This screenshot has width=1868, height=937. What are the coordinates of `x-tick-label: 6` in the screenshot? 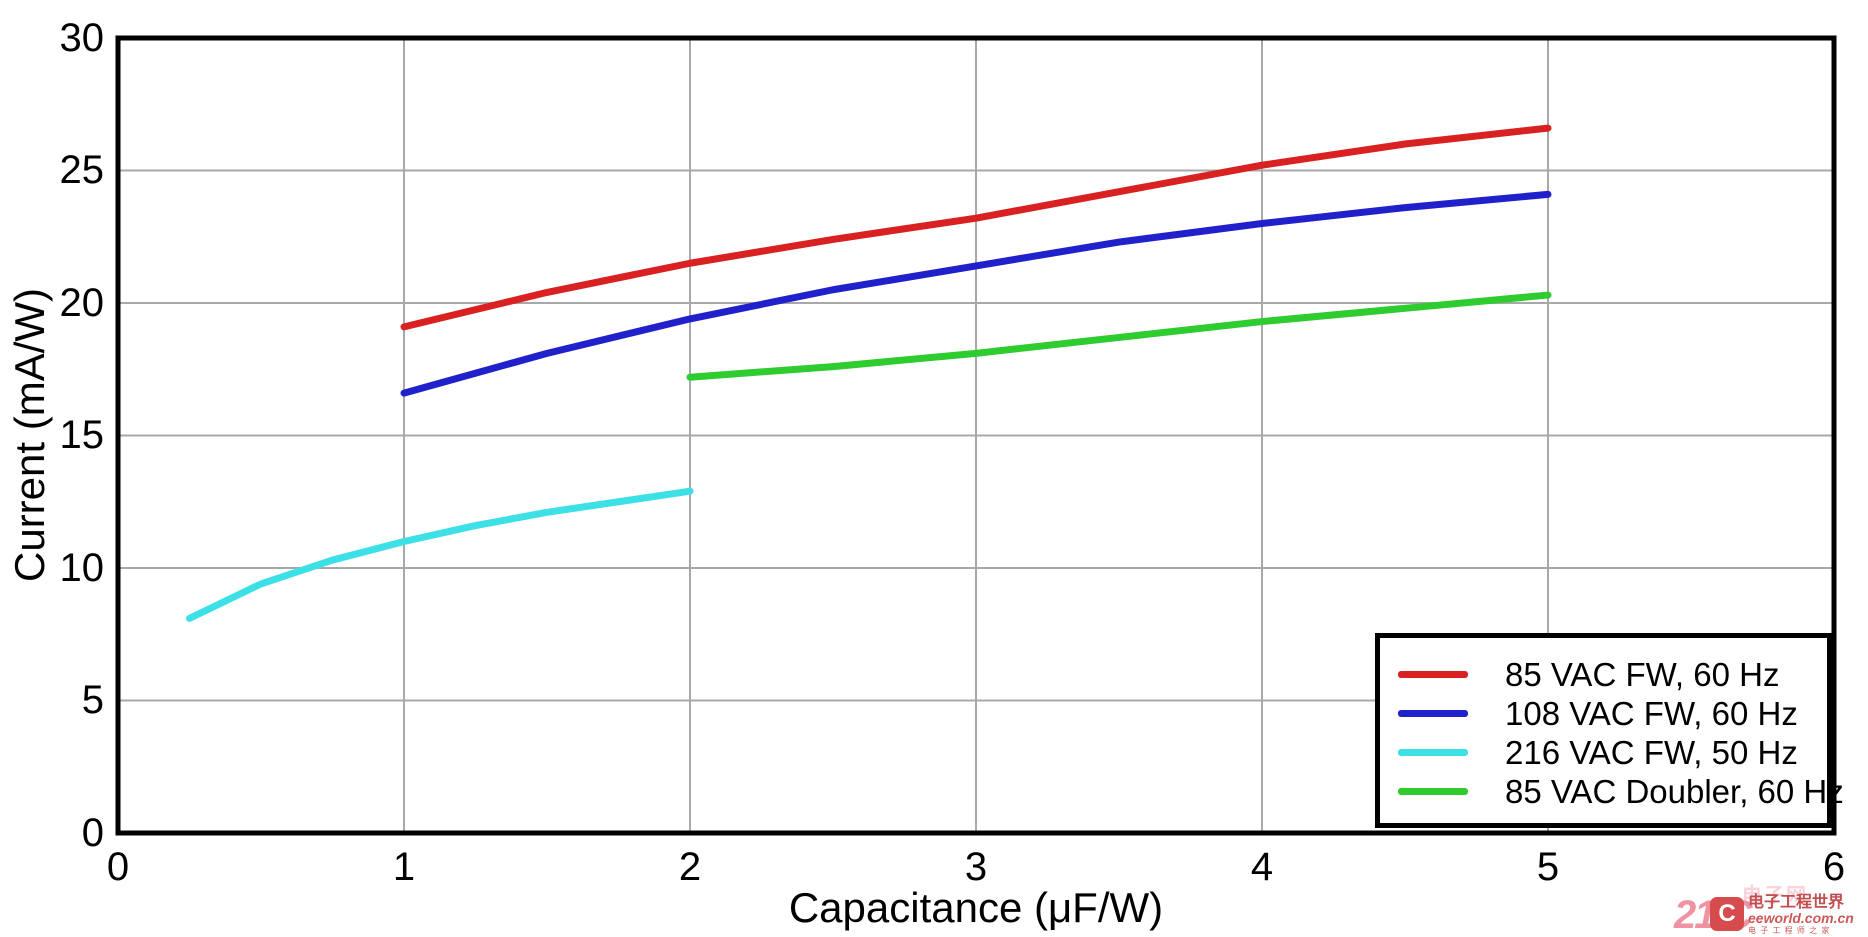 It's located at (1834, 867).